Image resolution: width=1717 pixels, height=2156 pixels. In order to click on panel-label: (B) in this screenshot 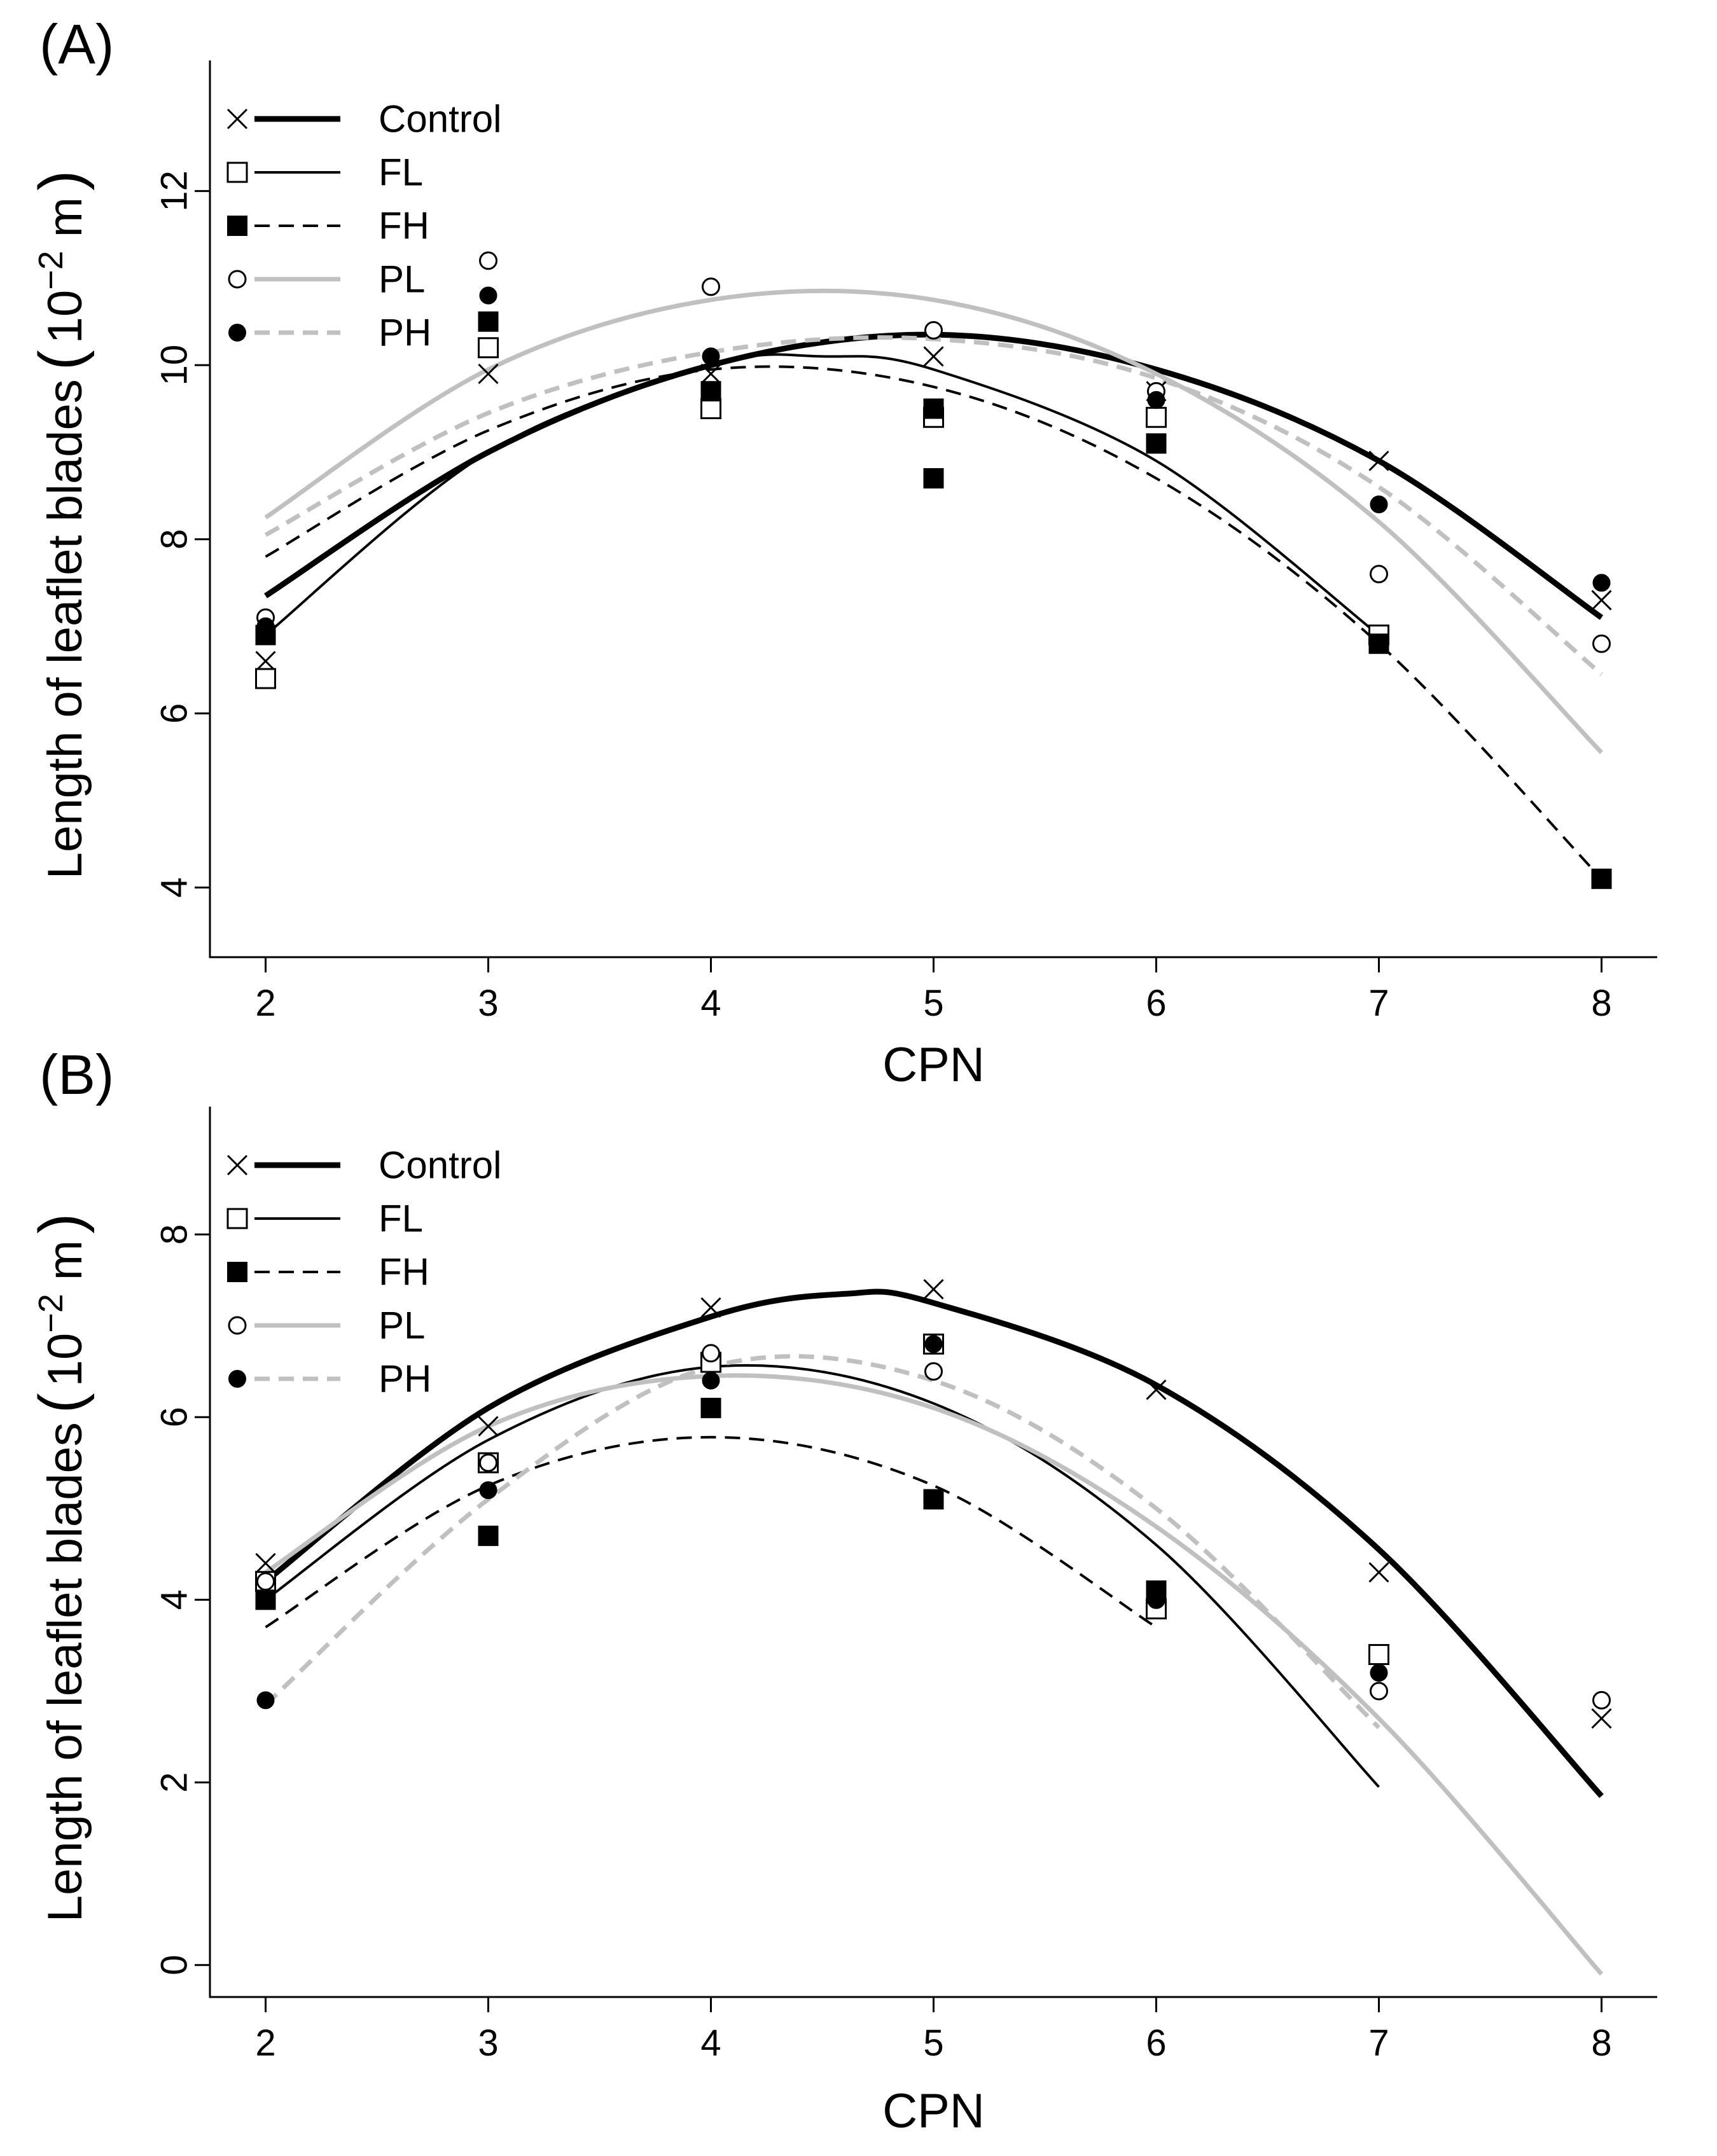, I will do `click(76, 1074)`.